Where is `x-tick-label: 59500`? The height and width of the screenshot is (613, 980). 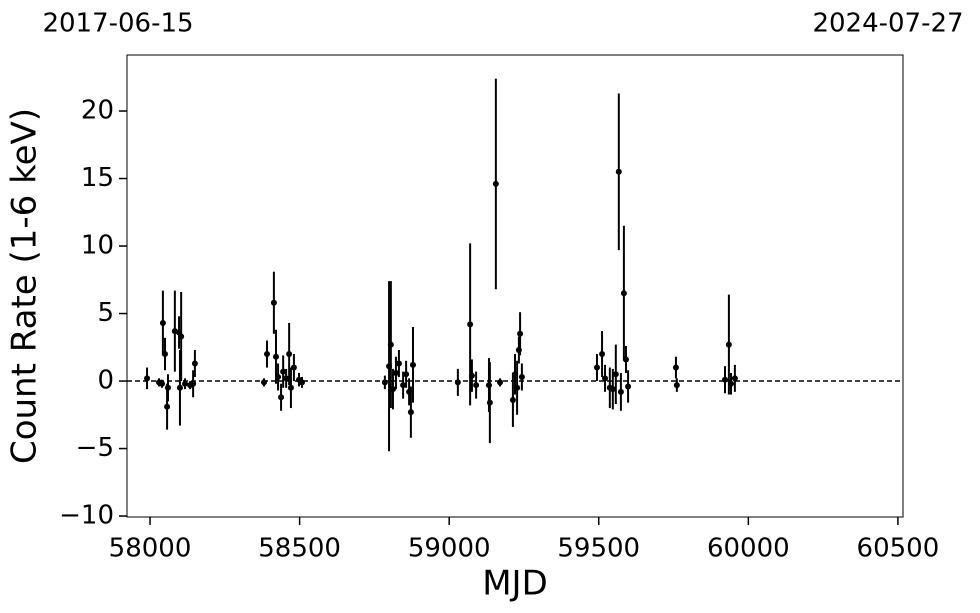 x-tick-label: 59500 is located at coordinates (598, 549).